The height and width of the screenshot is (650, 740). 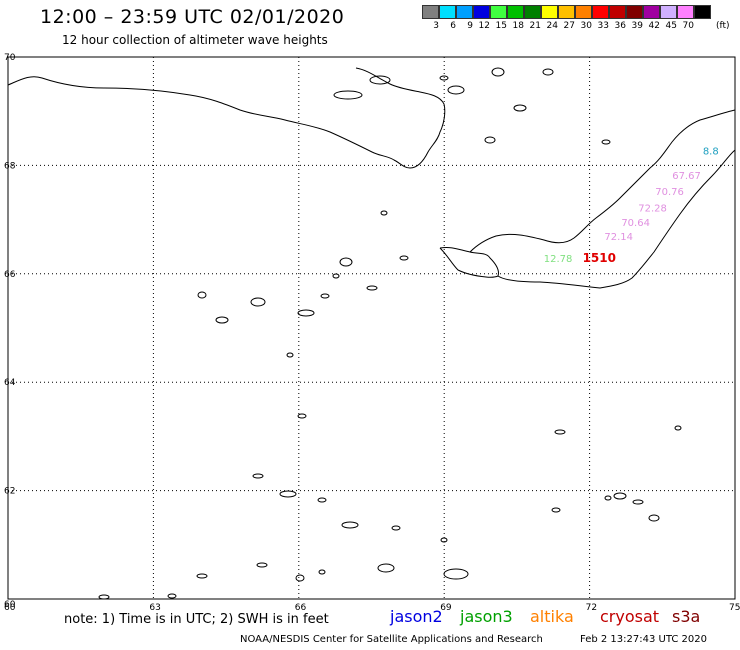 I want to click on wave-height-label: 72.14, so click(x=618, y=237).